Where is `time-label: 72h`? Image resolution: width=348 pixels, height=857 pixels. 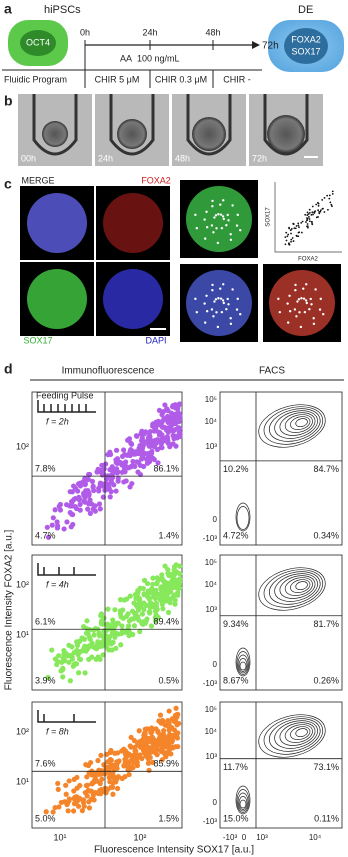
time-label: 72h is located at coordinates (259, 158).